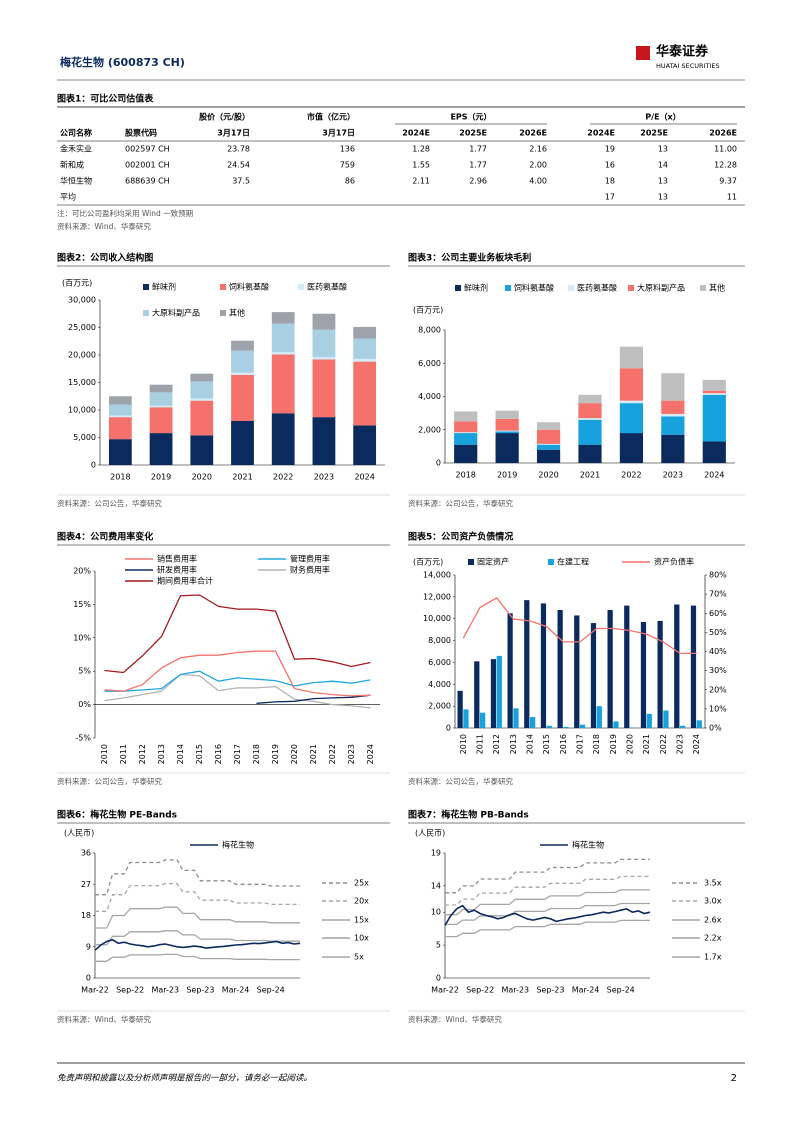 Image resolution: width=793 pixels, height=1122 pixels. I want to click on y-axis-label: (人民币), so click(79, 833).